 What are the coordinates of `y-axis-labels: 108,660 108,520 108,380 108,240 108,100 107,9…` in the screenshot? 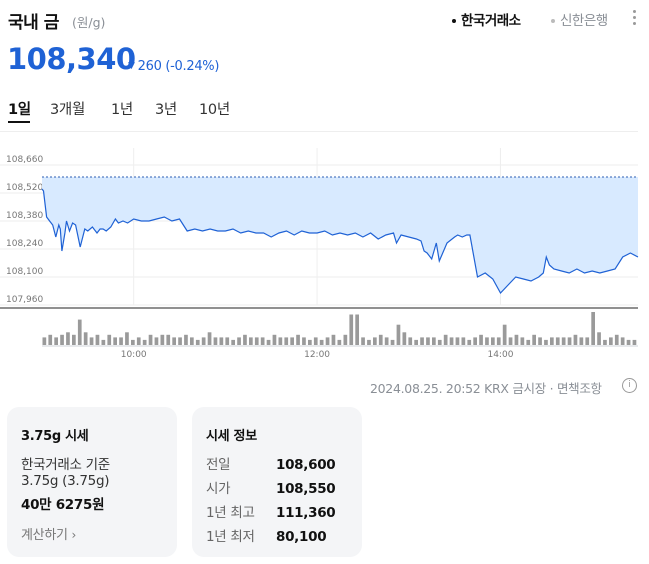 It's located at (24, 230).